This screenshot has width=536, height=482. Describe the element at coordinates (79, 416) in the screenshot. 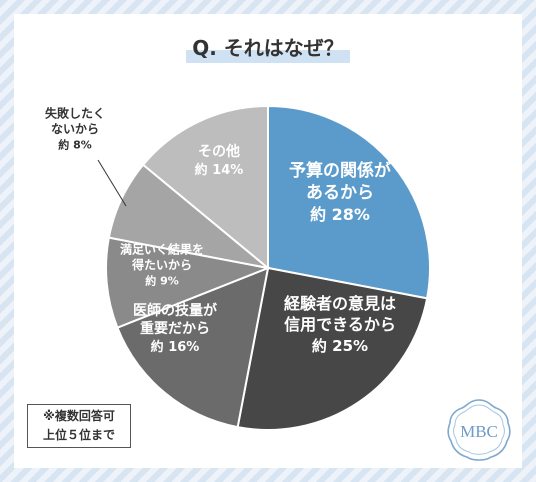

I see `note-line-1: ※複数回答可` at that location.